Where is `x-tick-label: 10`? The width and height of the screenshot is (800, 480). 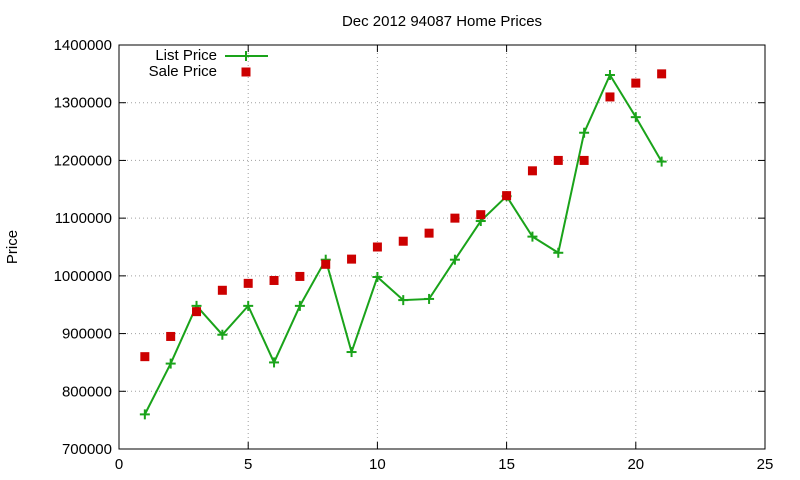
x-tick-label: 10 is located at coordinates (377, 464).